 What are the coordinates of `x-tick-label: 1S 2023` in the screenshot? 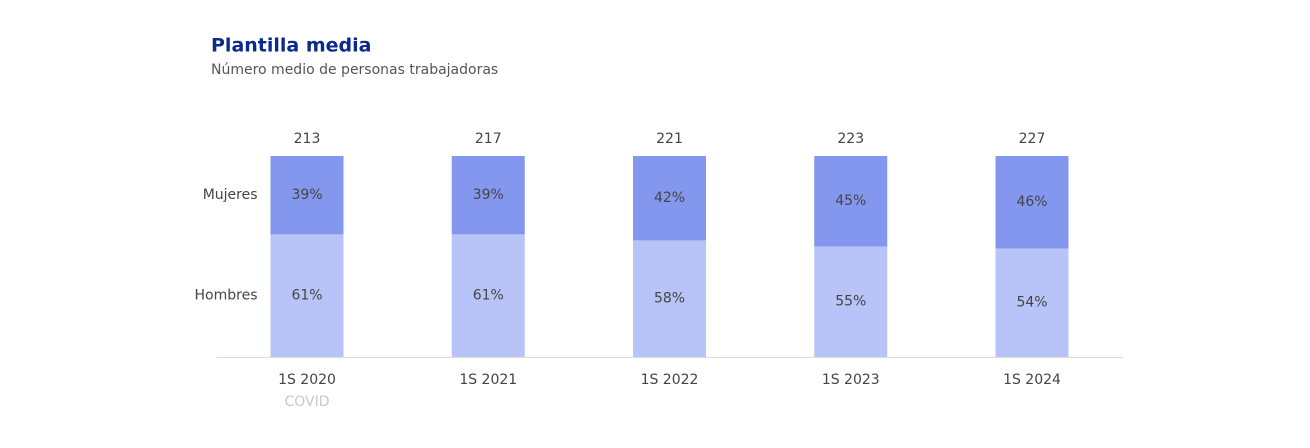 It's located at (851, 380).